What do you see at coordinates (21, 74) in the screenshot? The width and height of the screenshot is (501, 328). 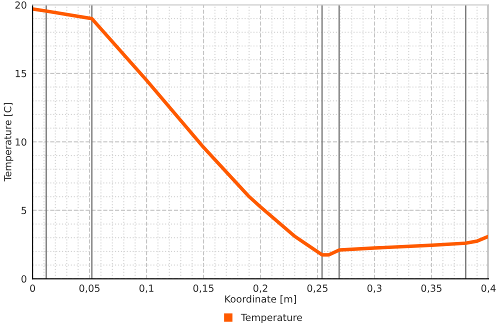 I see `y-tick-label: 15` at bounding box center [21, 74].